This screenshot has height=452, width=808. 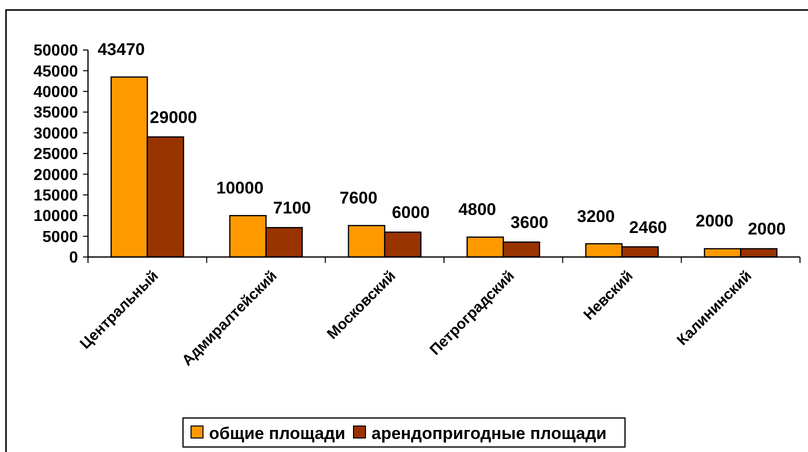 What do you see at coordinates (121, 50) in the screenshot?
I see `data-label: 43470` at bounding box center [121, 50].